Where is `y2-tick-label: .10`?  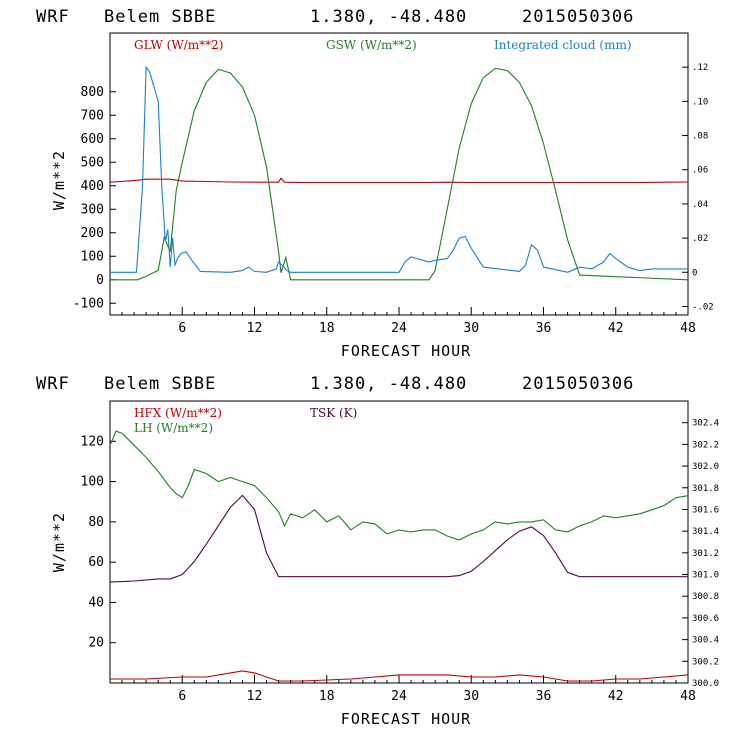 y2-tick-label: .10 is located at coordinates (700, 102).